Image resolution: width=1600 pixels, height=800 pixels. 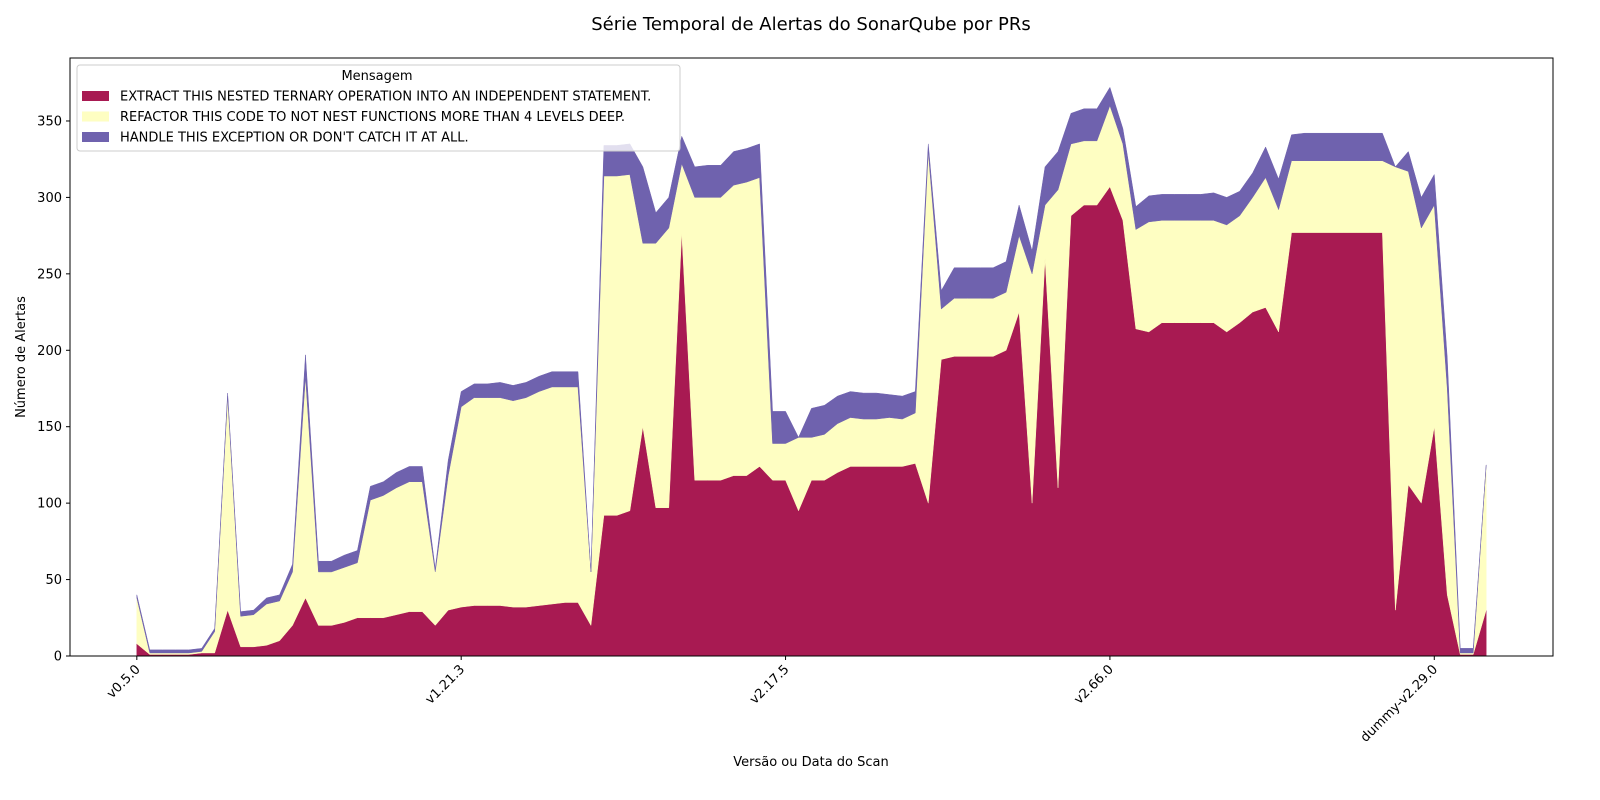 I want to click on x-tick-label: dummy-v2.29.0, so click(x=1399, y=703).